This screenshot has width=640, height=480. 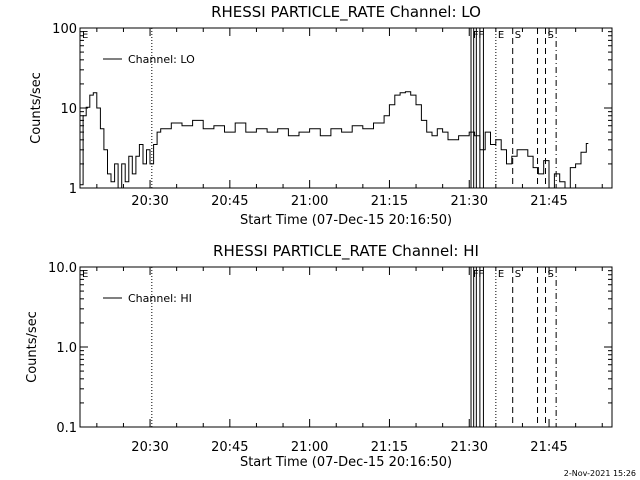 I want to click on lo-y-tick-label: 100, so click(x=64, y=29).